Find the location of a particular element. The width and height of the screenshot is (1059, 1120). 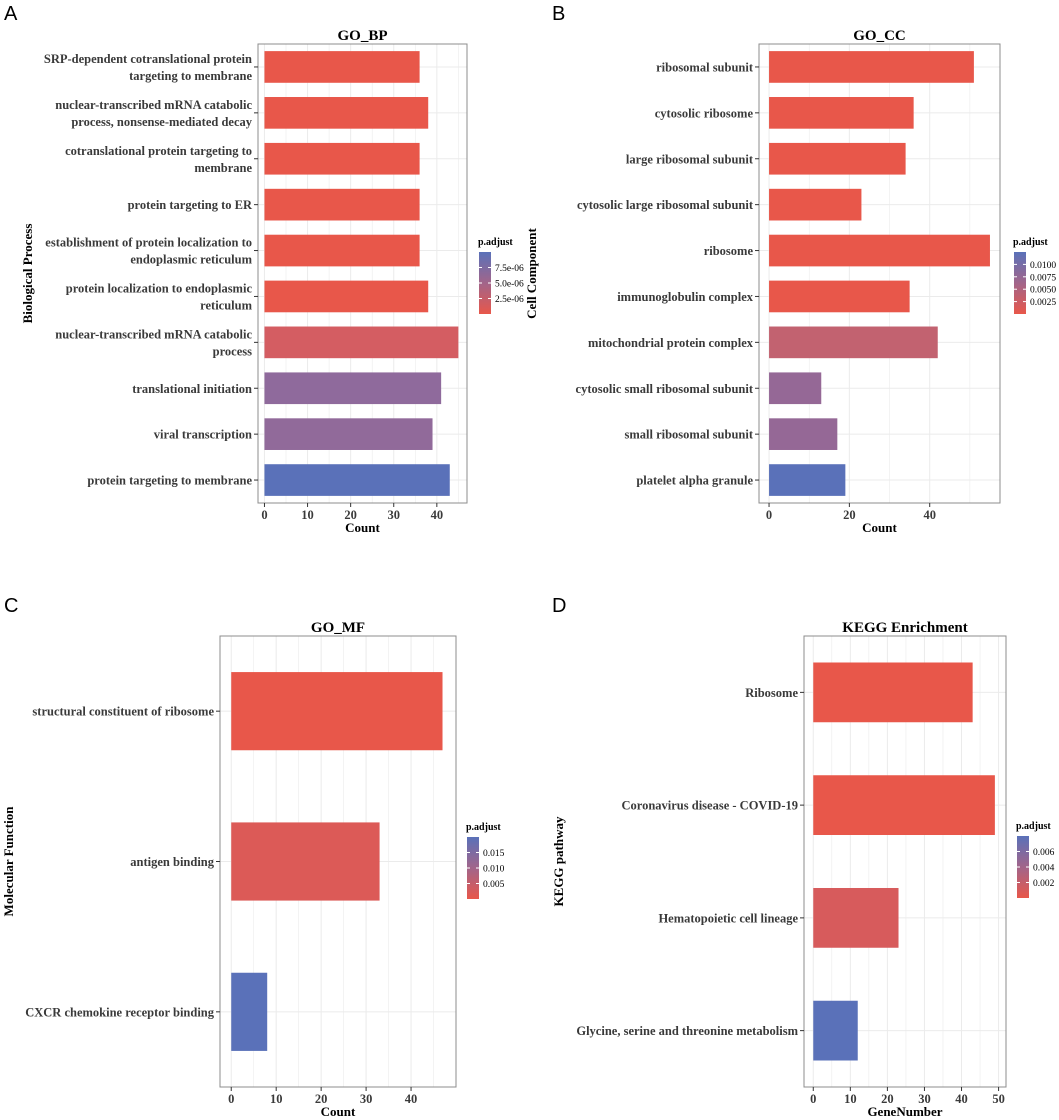

category-label: mitochondrial protein complex is located at coordinates (671, 343).